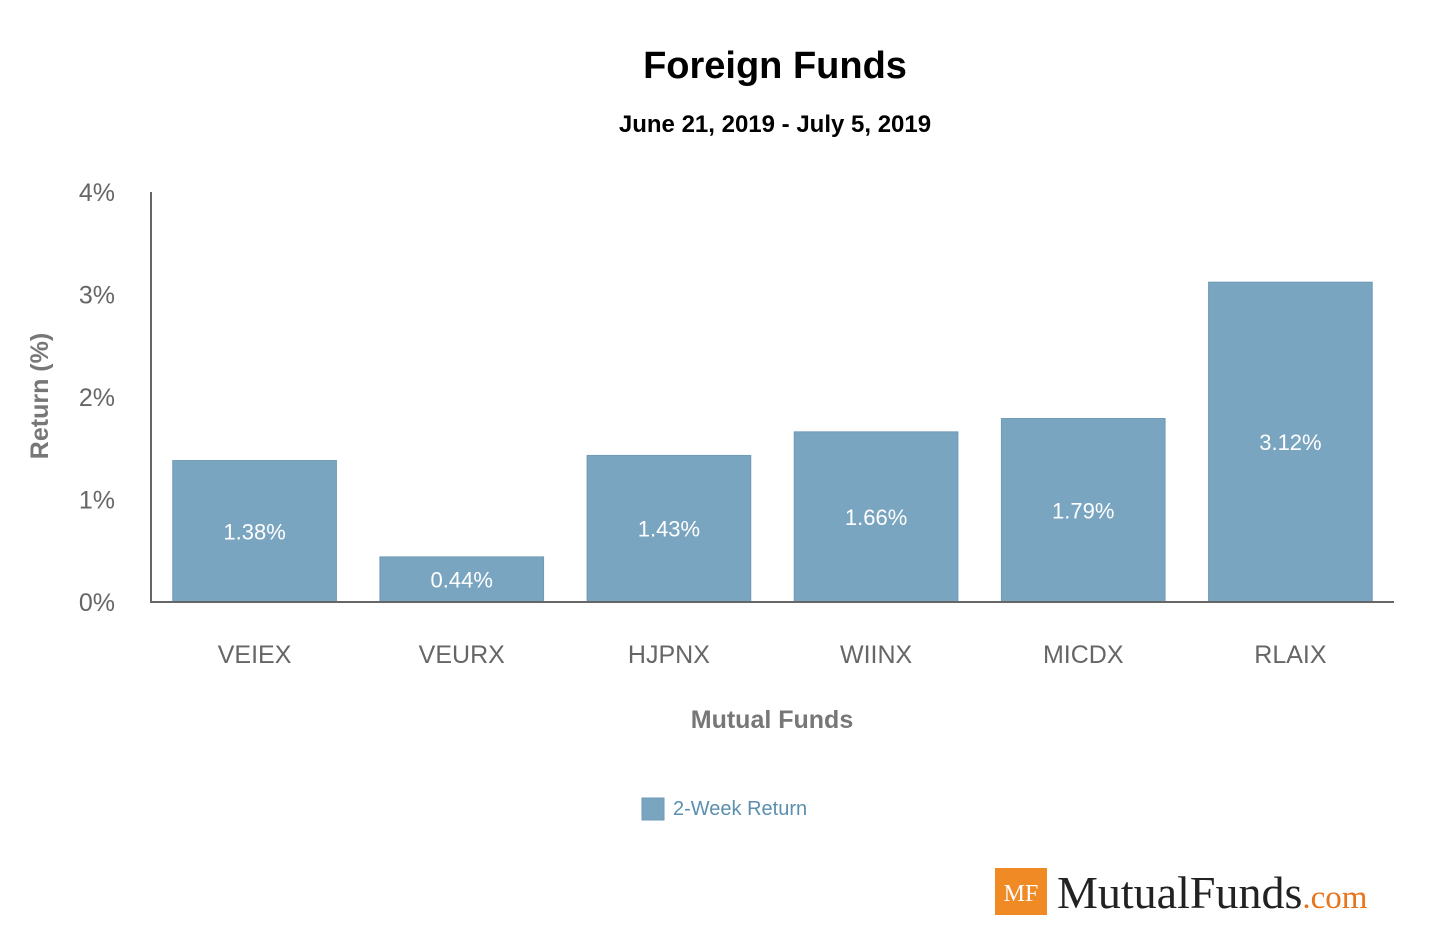 The width and height of the screenshot is (1445, 925). I want to click on legend-swatch, so click(653, 809).